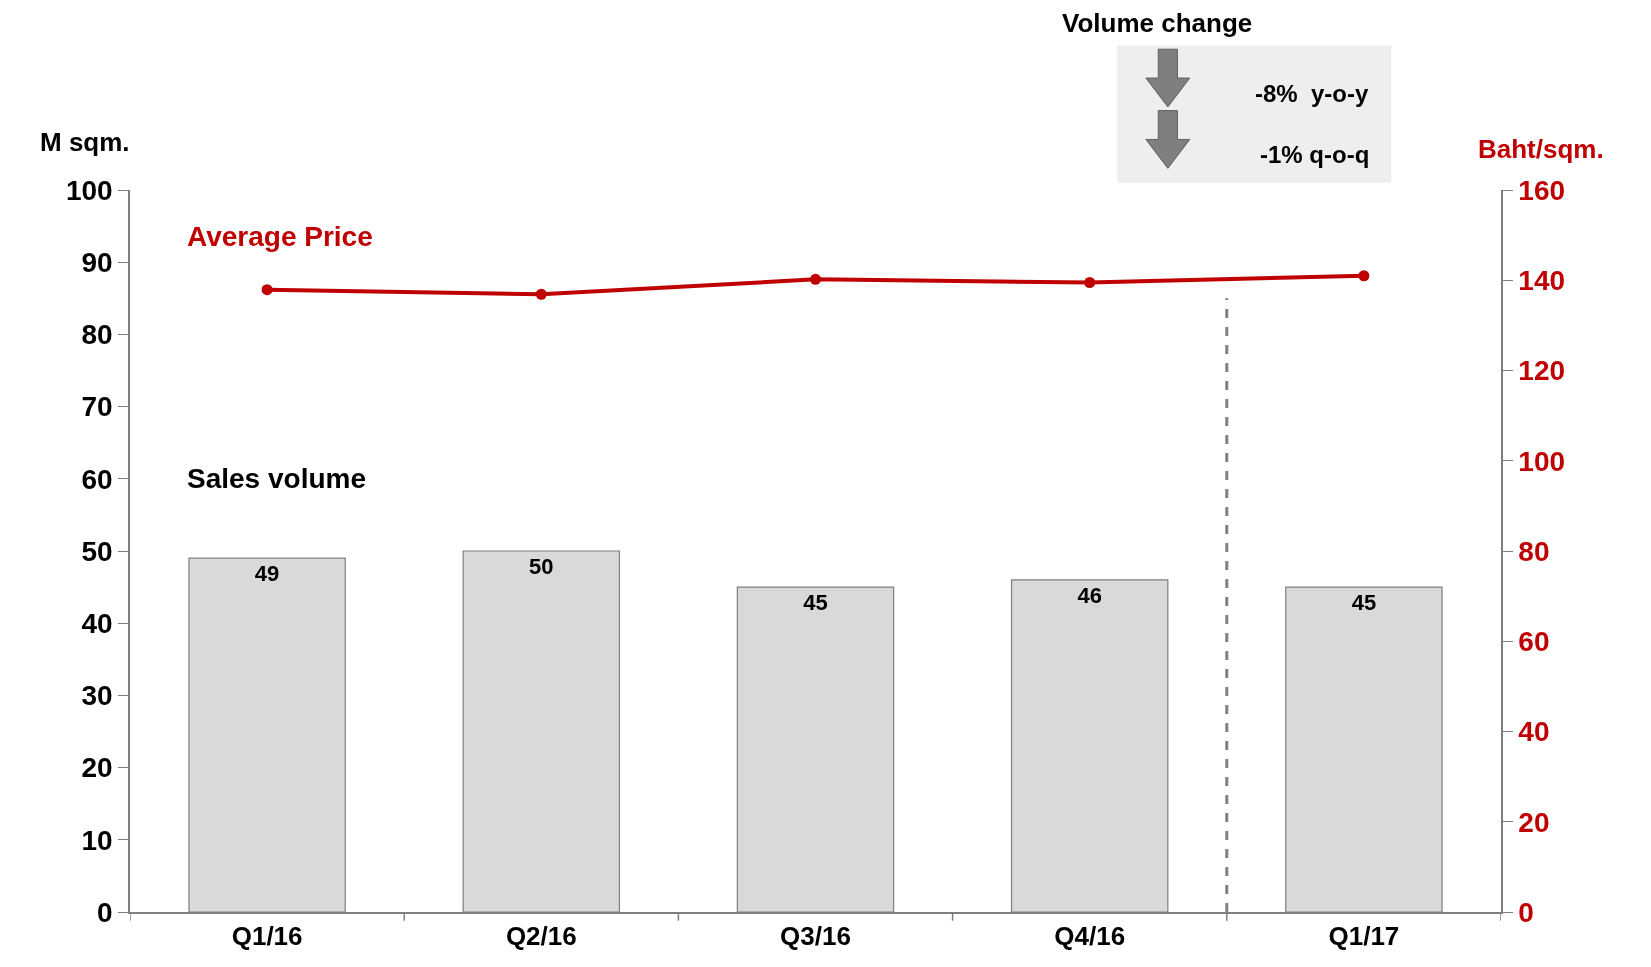 The height and width of the screenshot is (967, 1651). Describe the element at coordinates (97, 623) in the screenshot. I see `y-tick-label: 40` at that location.